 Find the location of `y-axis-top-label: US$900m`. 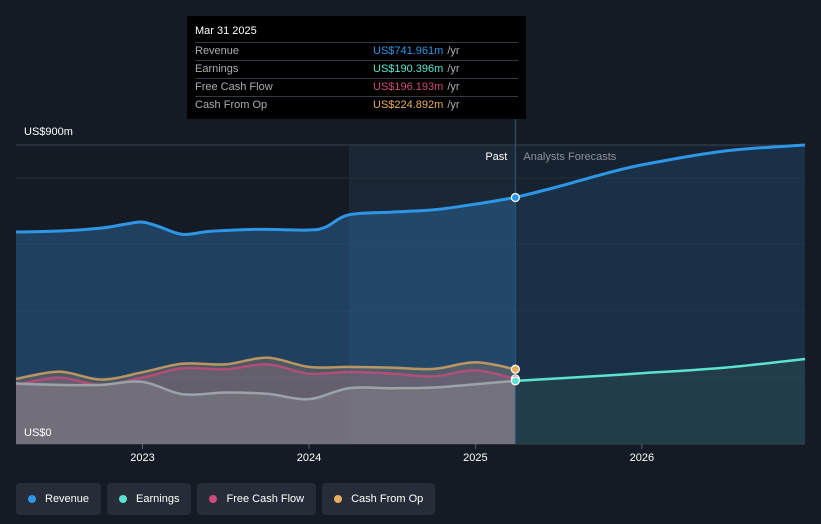

y-axis-top-label: US$900m is located at coordinates (48, 132).